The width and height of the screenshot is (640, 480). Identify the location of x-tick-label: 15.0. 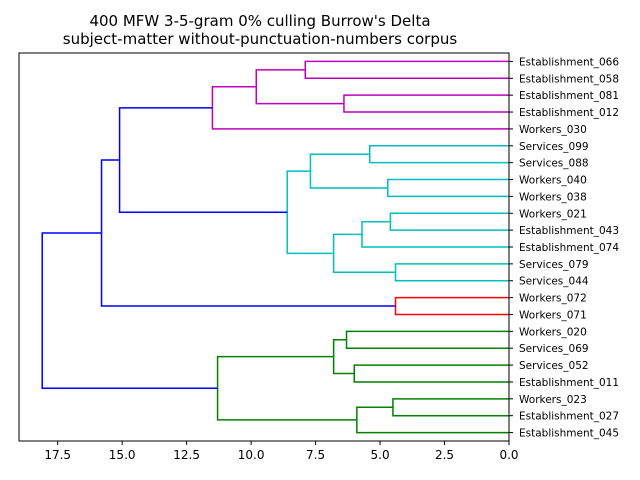
(122, 455).